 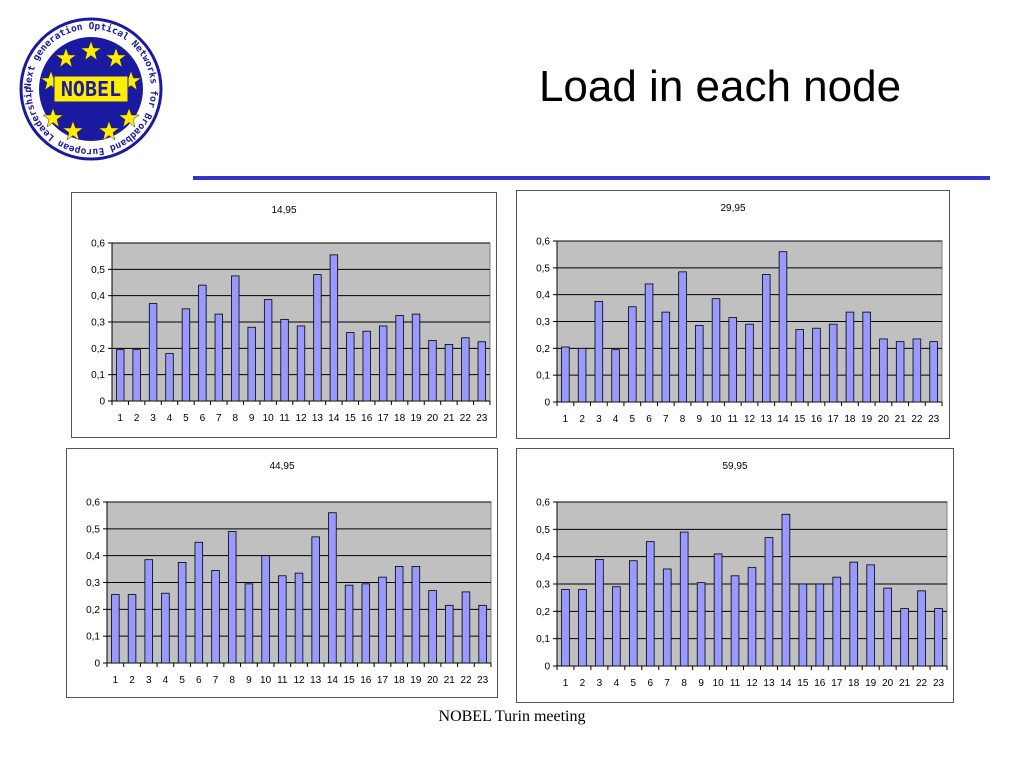 I want to click on chart-title: 14,95, so click(x=283, y=210).